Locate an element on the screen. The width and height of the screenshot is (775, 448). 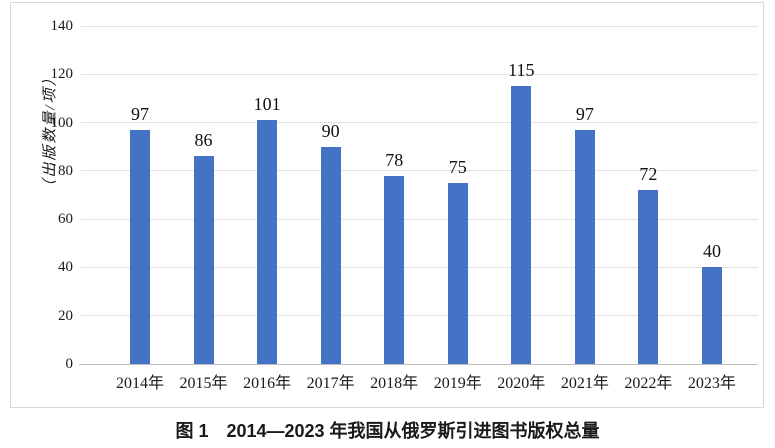
x-tick-label-2019年: 2019年 is located at coordinates (457, 383).